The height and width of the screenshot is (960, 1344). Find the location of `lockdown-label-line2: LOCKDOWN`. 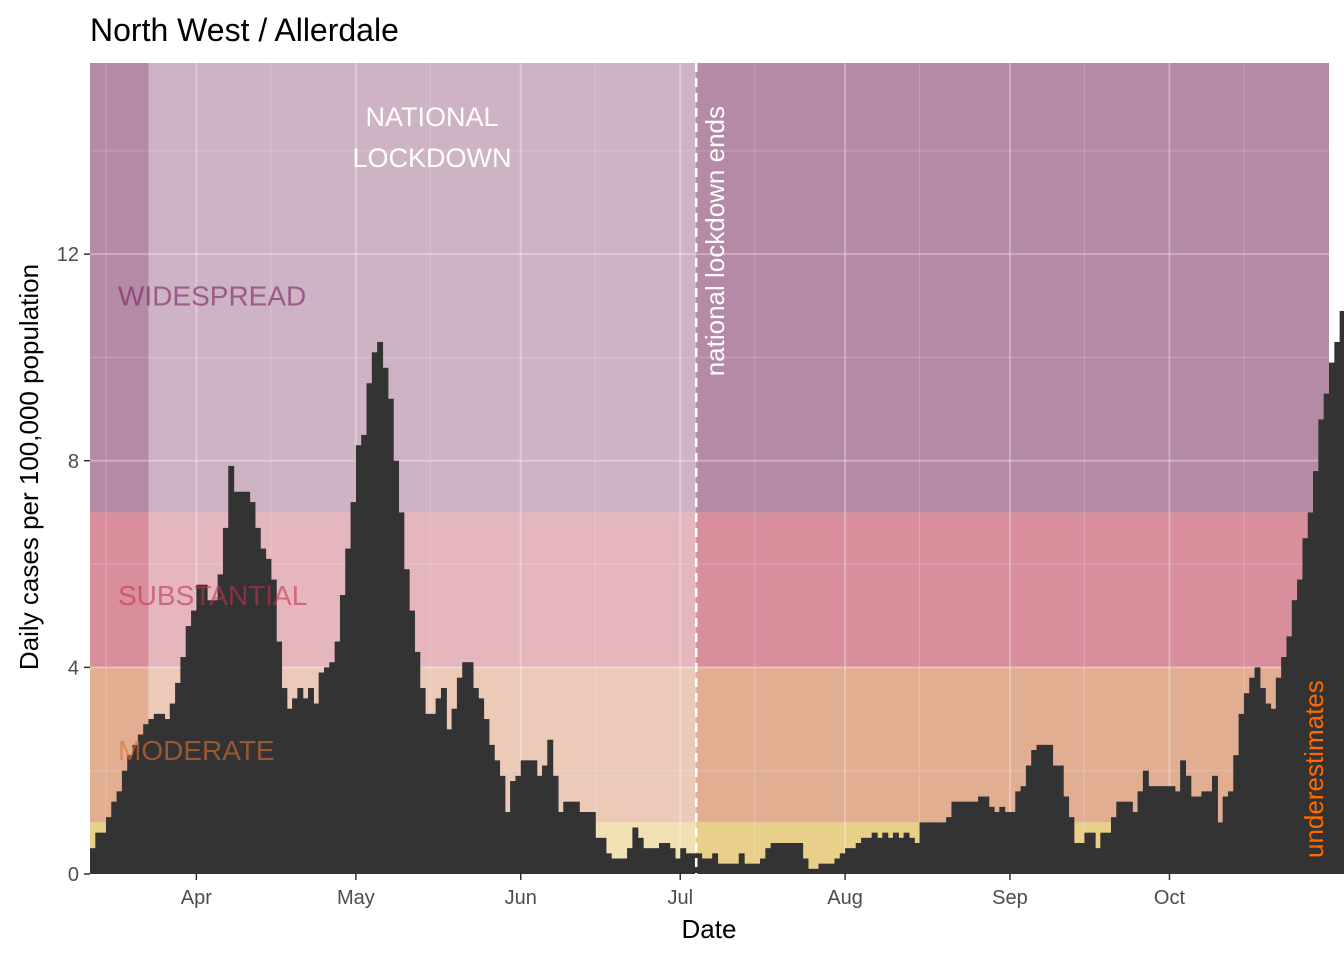

lockdown-label-line2: LOCKDOWN is located at coordinates (431, 158).